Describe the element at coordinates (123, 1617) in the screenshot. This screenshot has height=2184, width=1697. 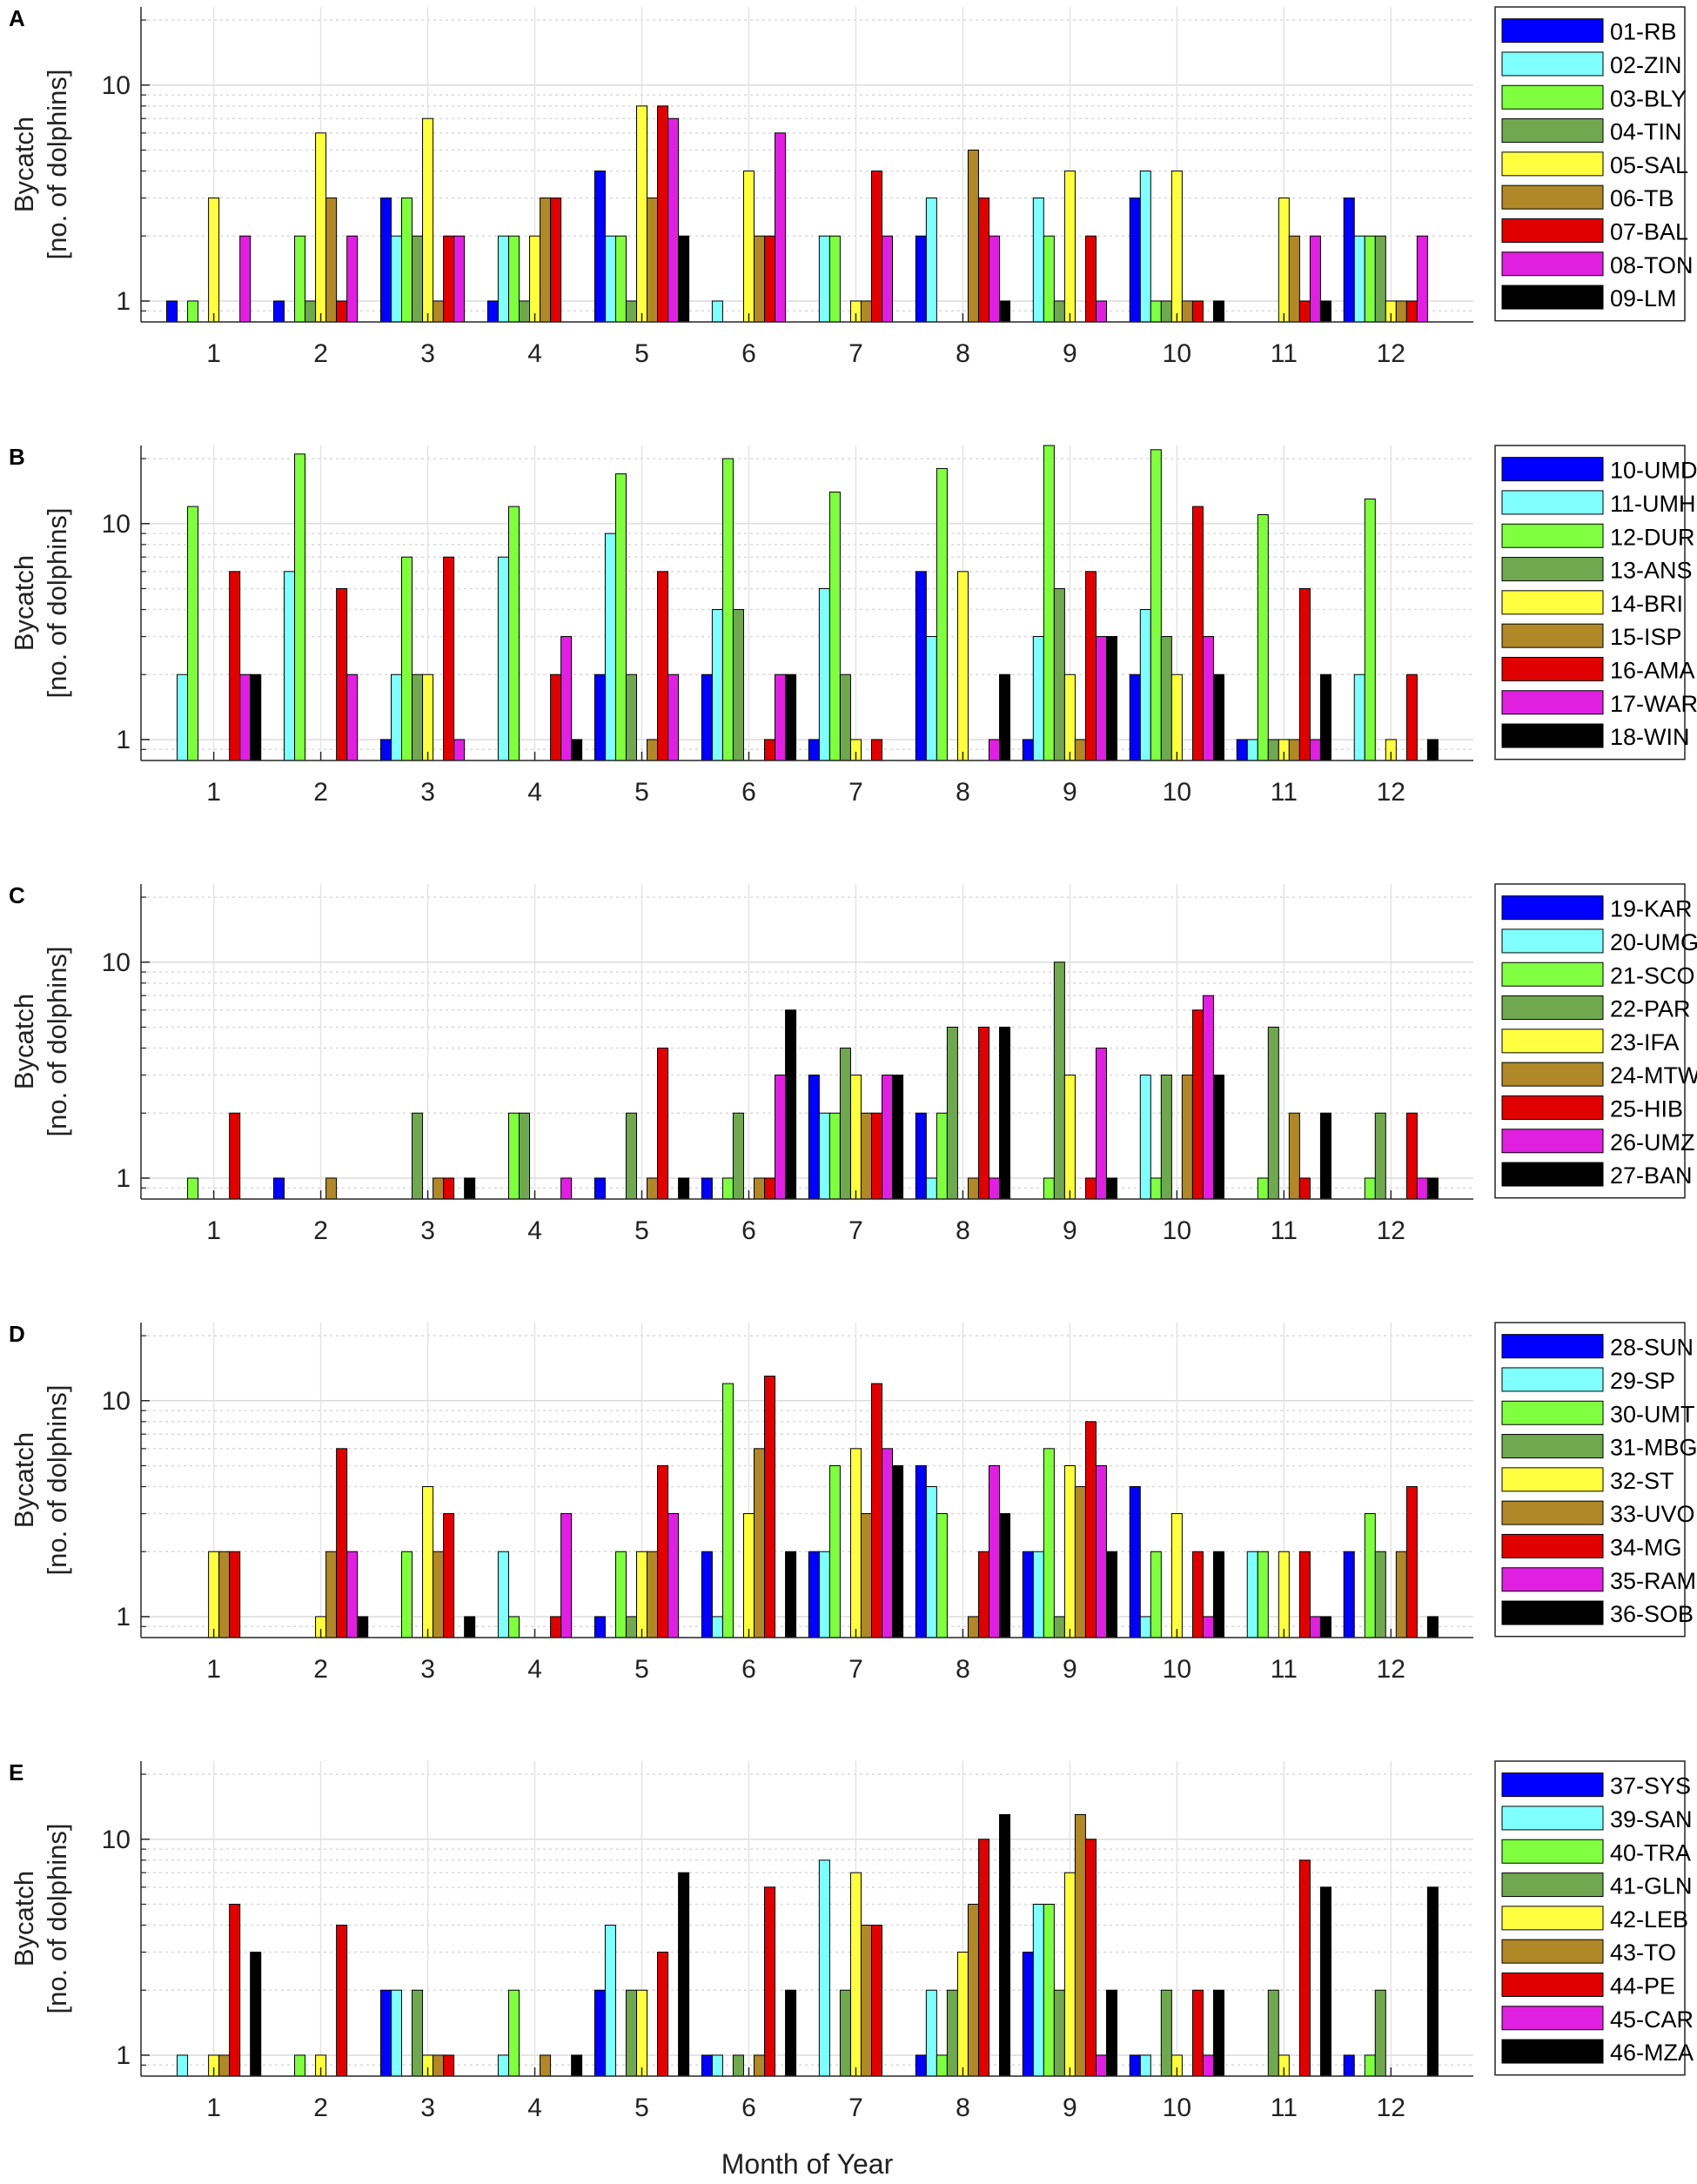
I see `y-tick-label: 1` at that location.